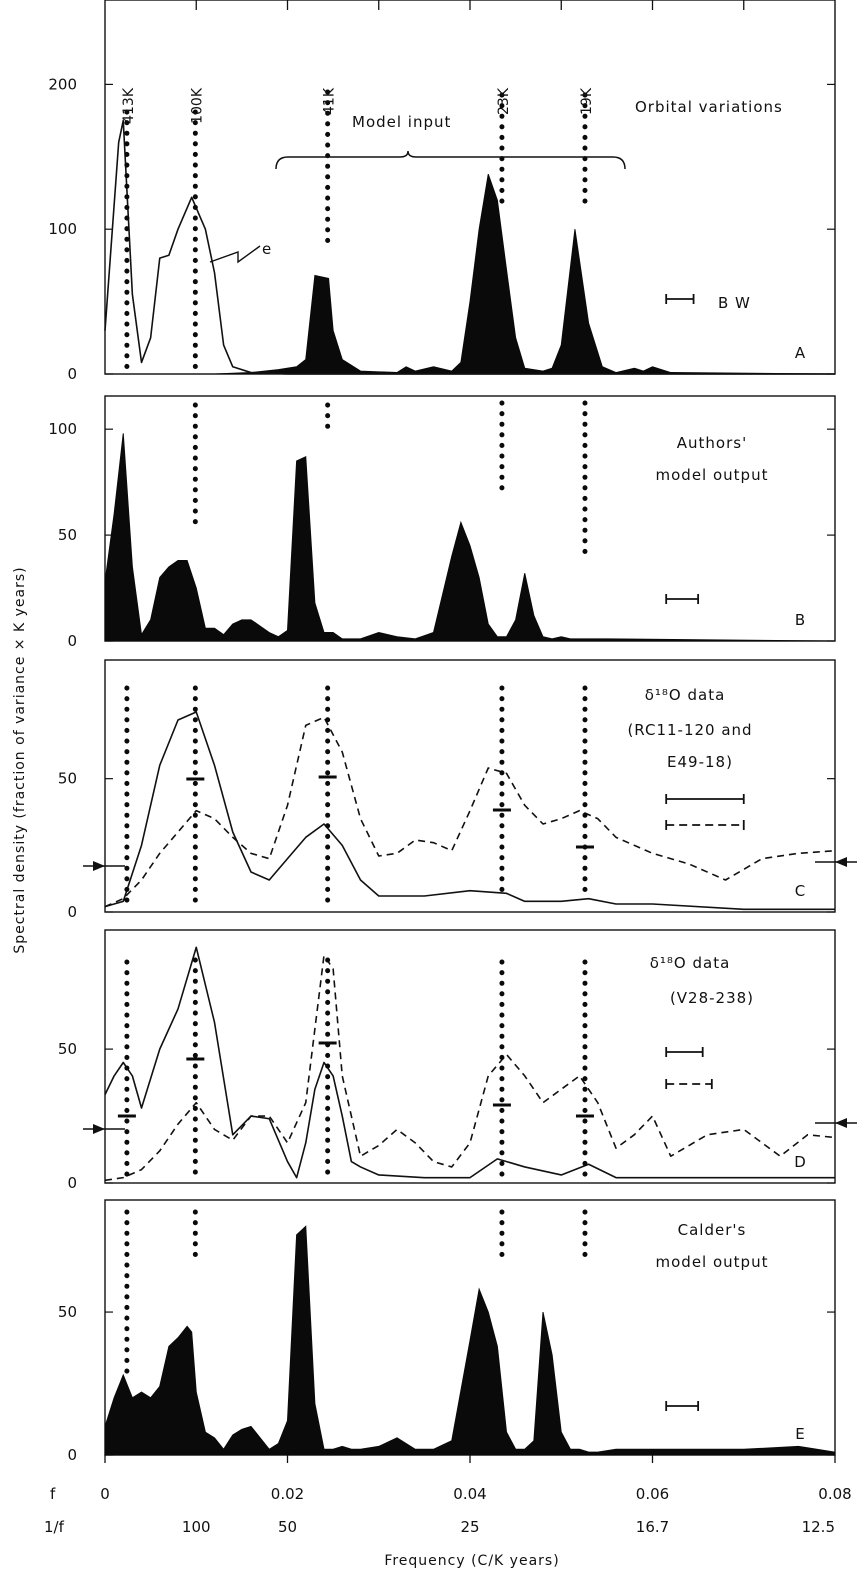 This screenshot has width=865, height=1572. Describe the element at coordinates (197, 105) in the screenshot. I see `period-label: 100K` at that location.